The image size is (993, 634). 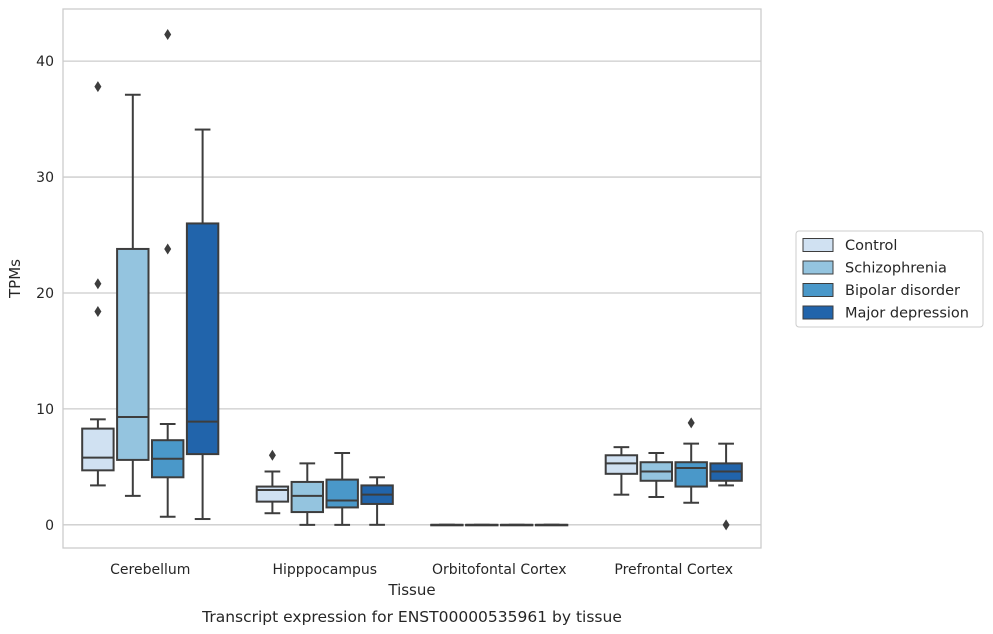 I want to click on x-tick-label: Orbitofontal Cortex, so click(x=499, y=570).